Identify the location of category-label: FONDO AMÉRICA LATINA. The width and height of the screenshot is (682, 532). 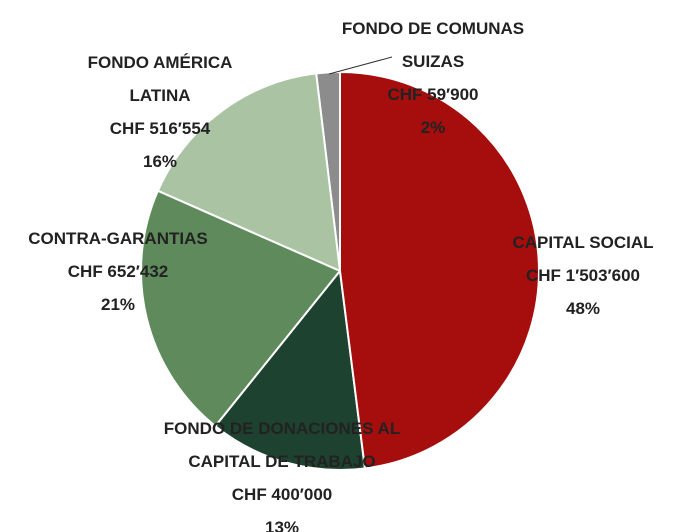
(160, 79).